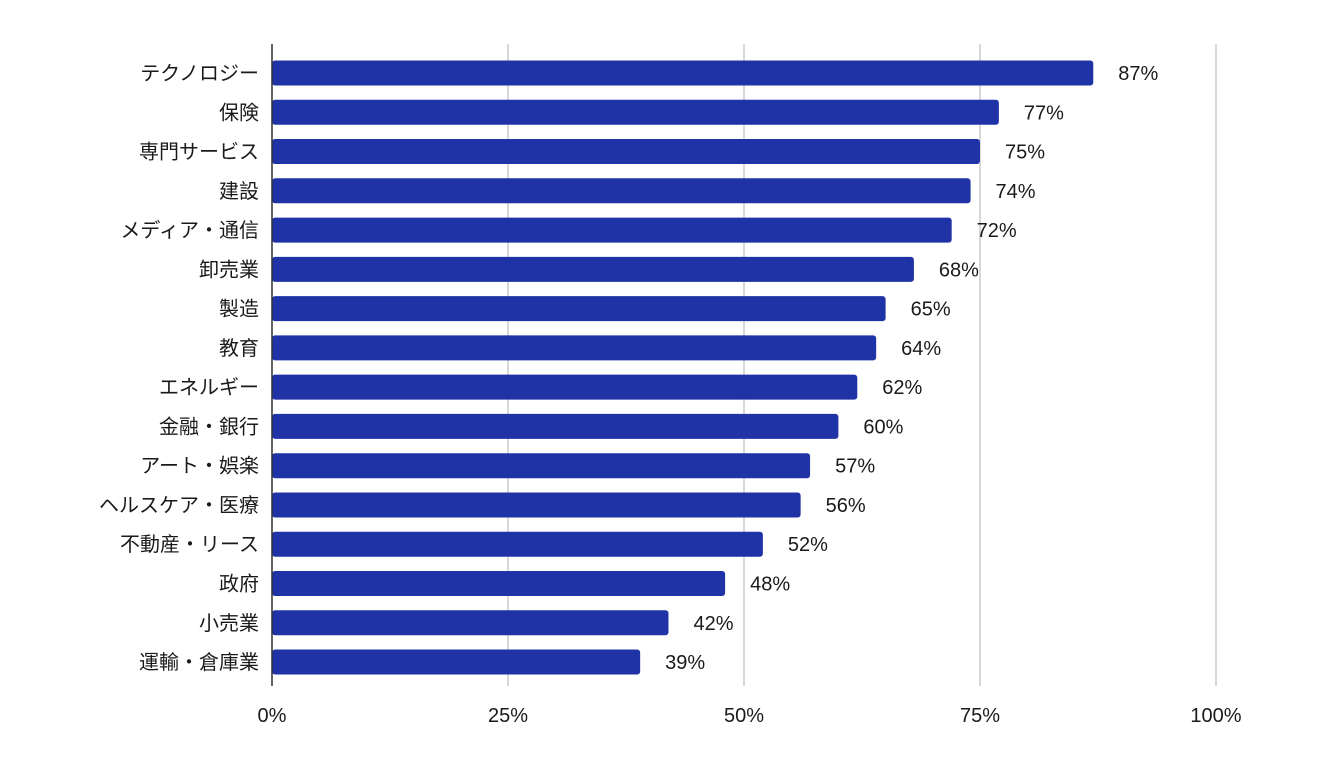 The width and height of the screenshot is (1327, 781). What do you see at coordinates (199, 152) in the screenshot?
I see `category-label: 専門サービス` at bounding box center [199, 152].